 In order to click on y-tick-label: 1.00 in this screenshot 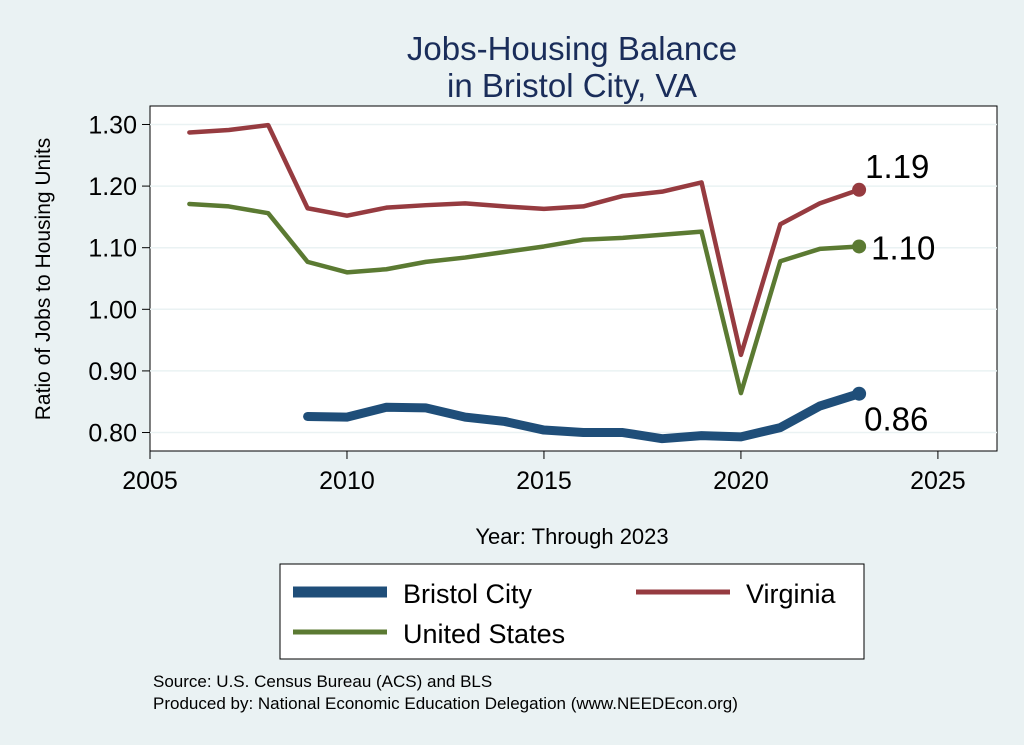, I will do `click(112, 310)`.